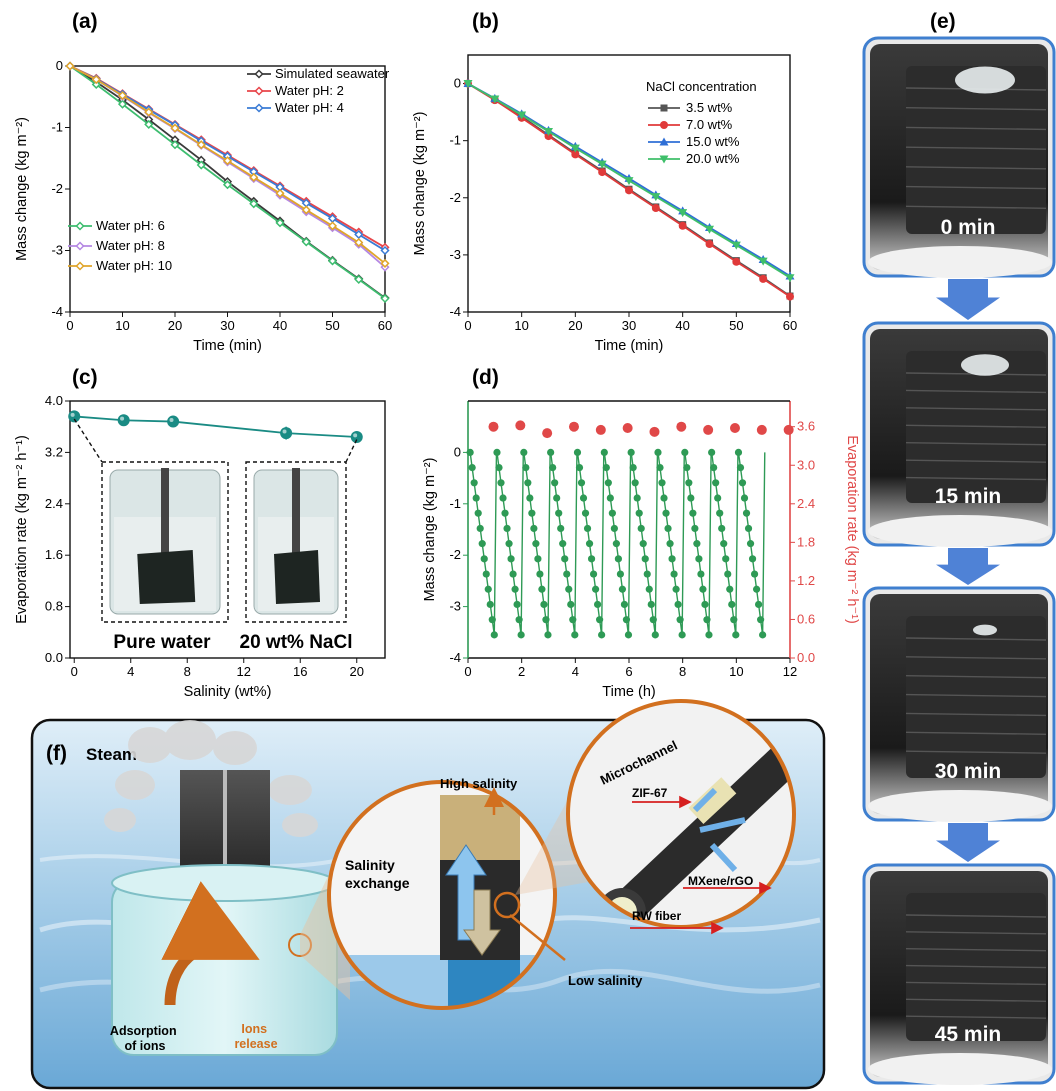 This screenshot has height=1091, width=1056. Describe the element at coordinates (479, 783) in the screenshot. I see `high-salinity-label: High salinity` at that location.